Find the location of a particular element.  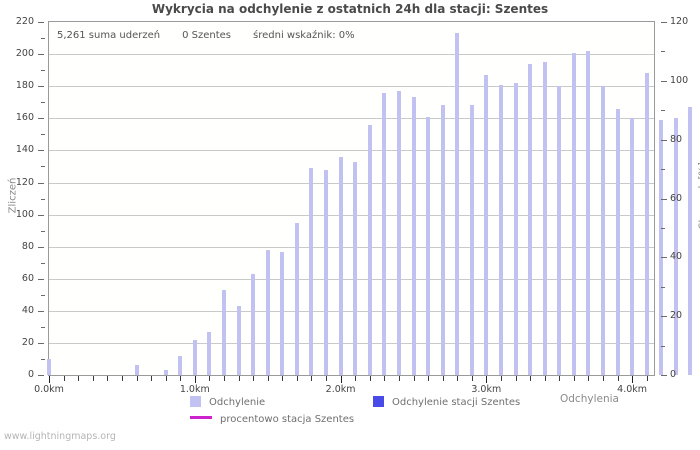

x-axis-tick-label: 3.0km is located at coordinates (486, 389).